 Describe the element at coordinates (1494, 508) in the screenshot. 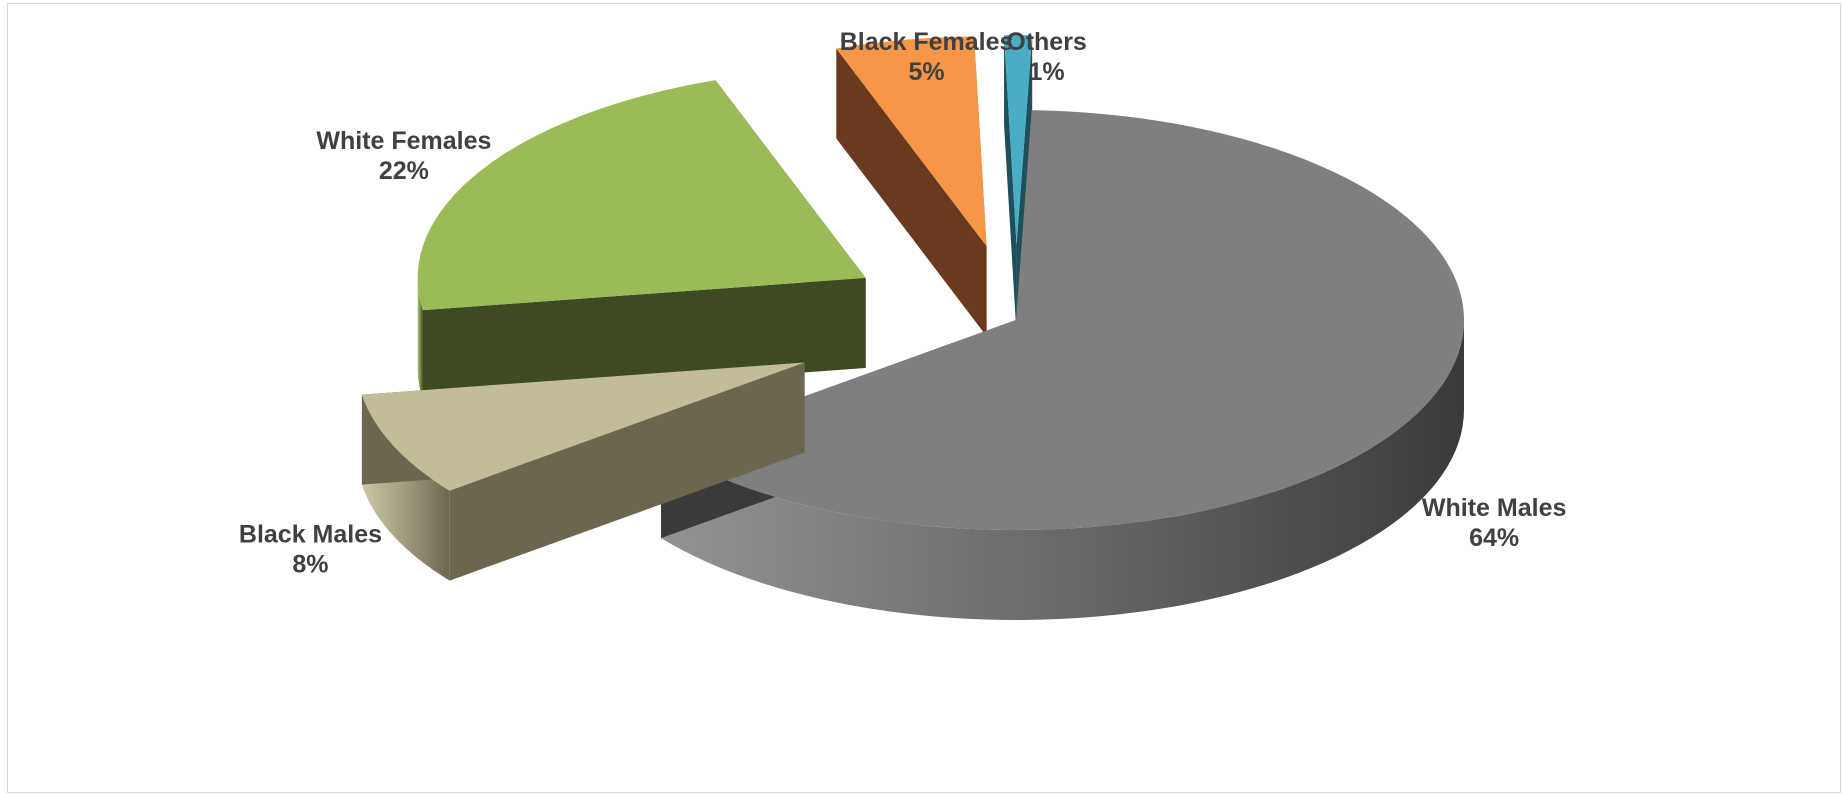

I see `data-label-name-white-males: White Males` at that location.